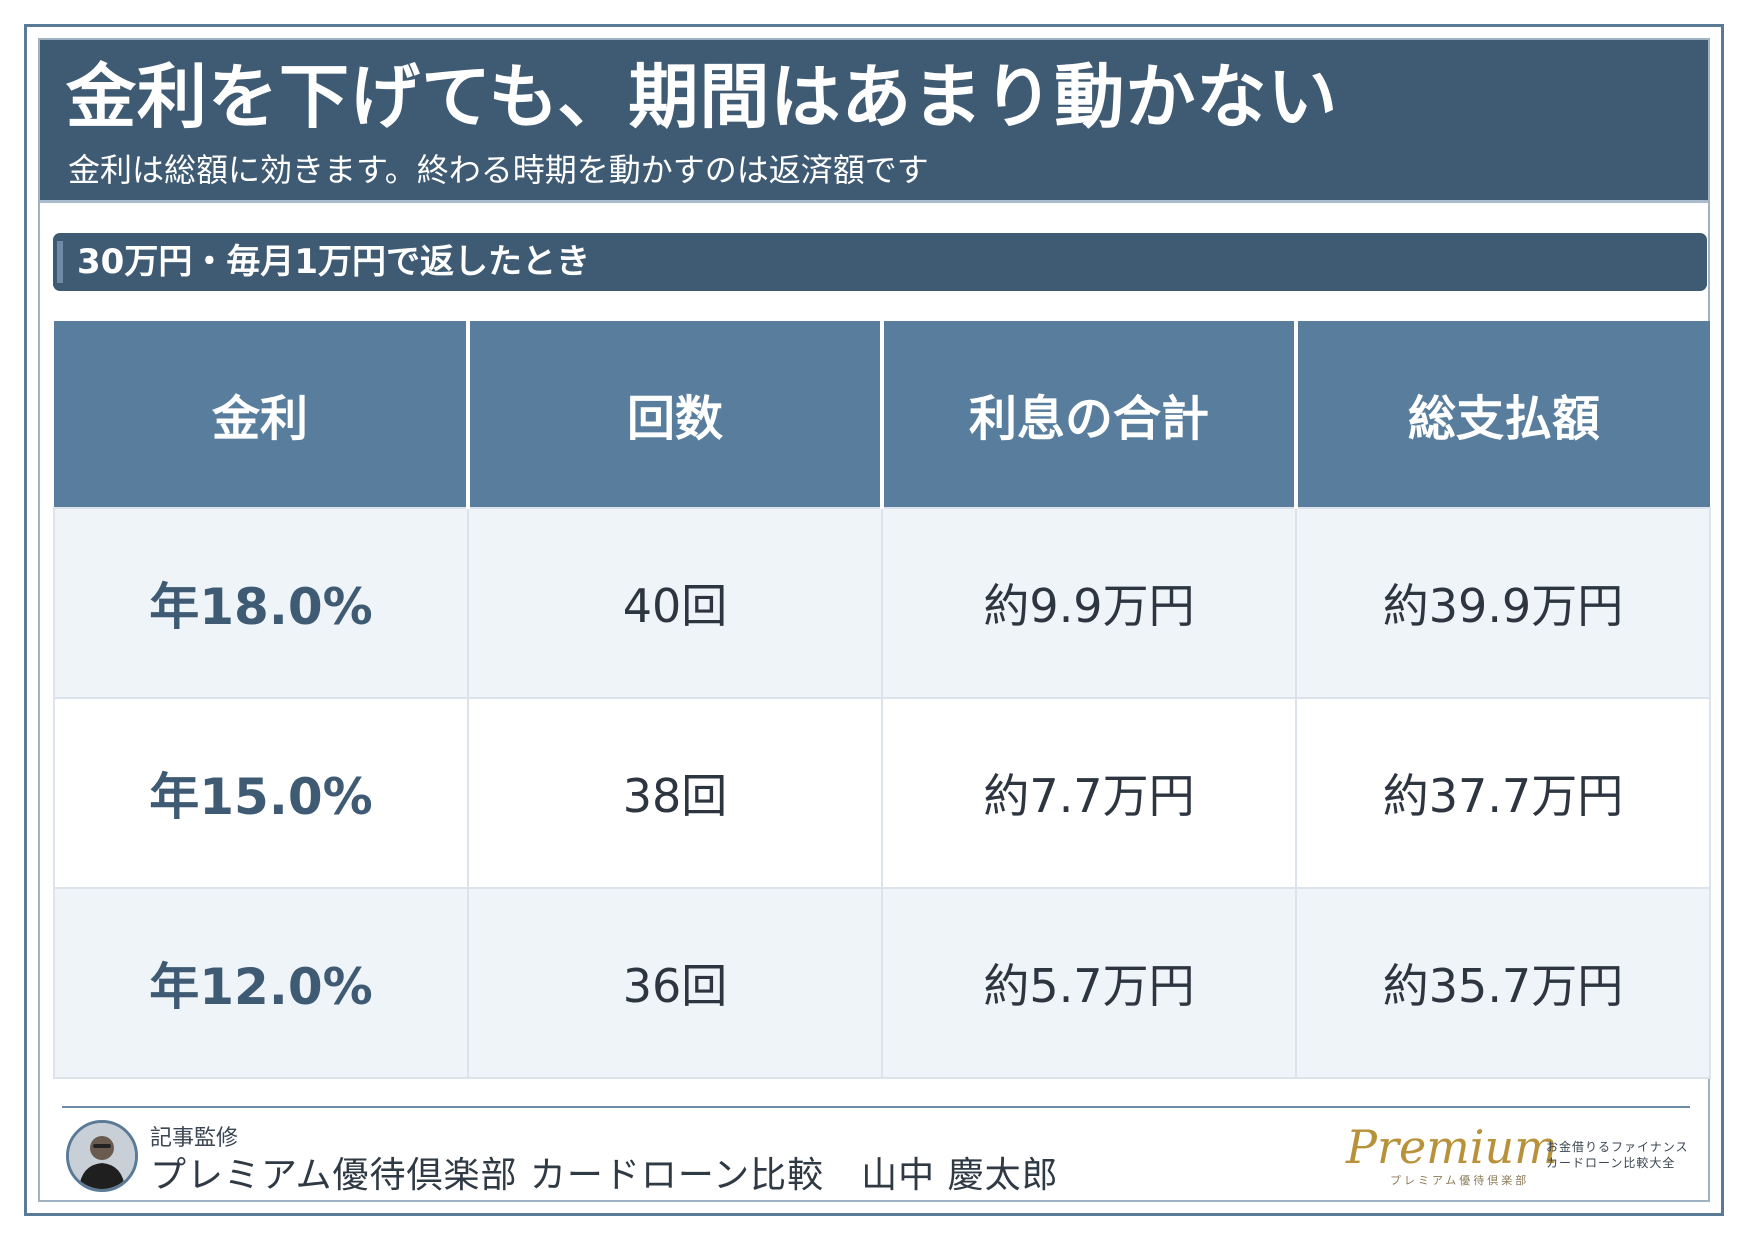  I want to click on cell-total-payment: 約35.7万円, so click(1503, 983).